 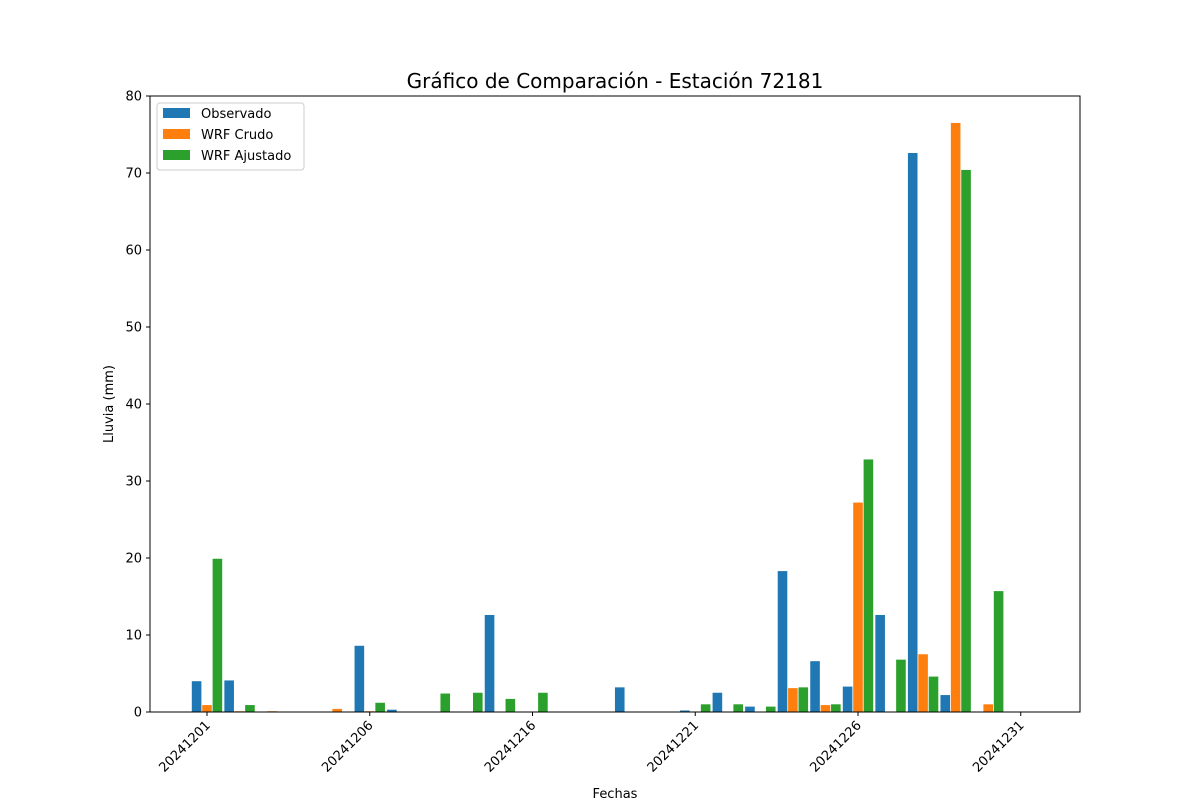 I want to click on y-axis-label: Lluvia (mm), so click(x=109, y=404).